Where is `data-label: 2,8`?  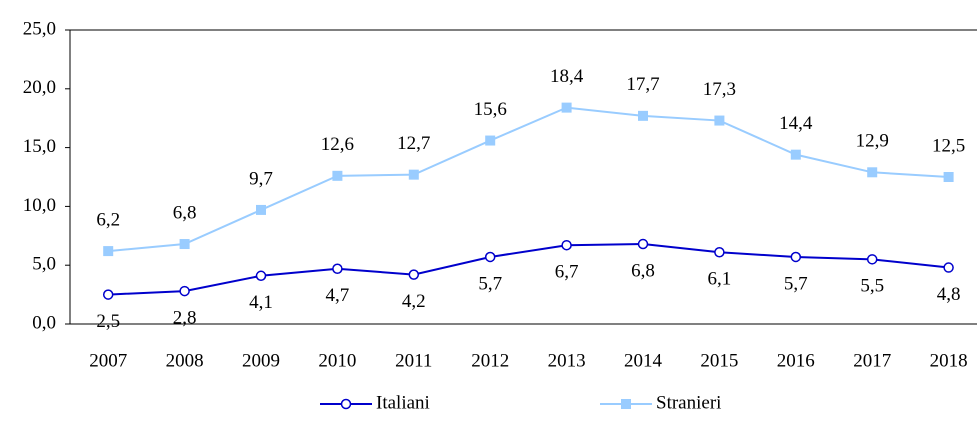
data-label: 2,8 is located at coordinates (185, 317).